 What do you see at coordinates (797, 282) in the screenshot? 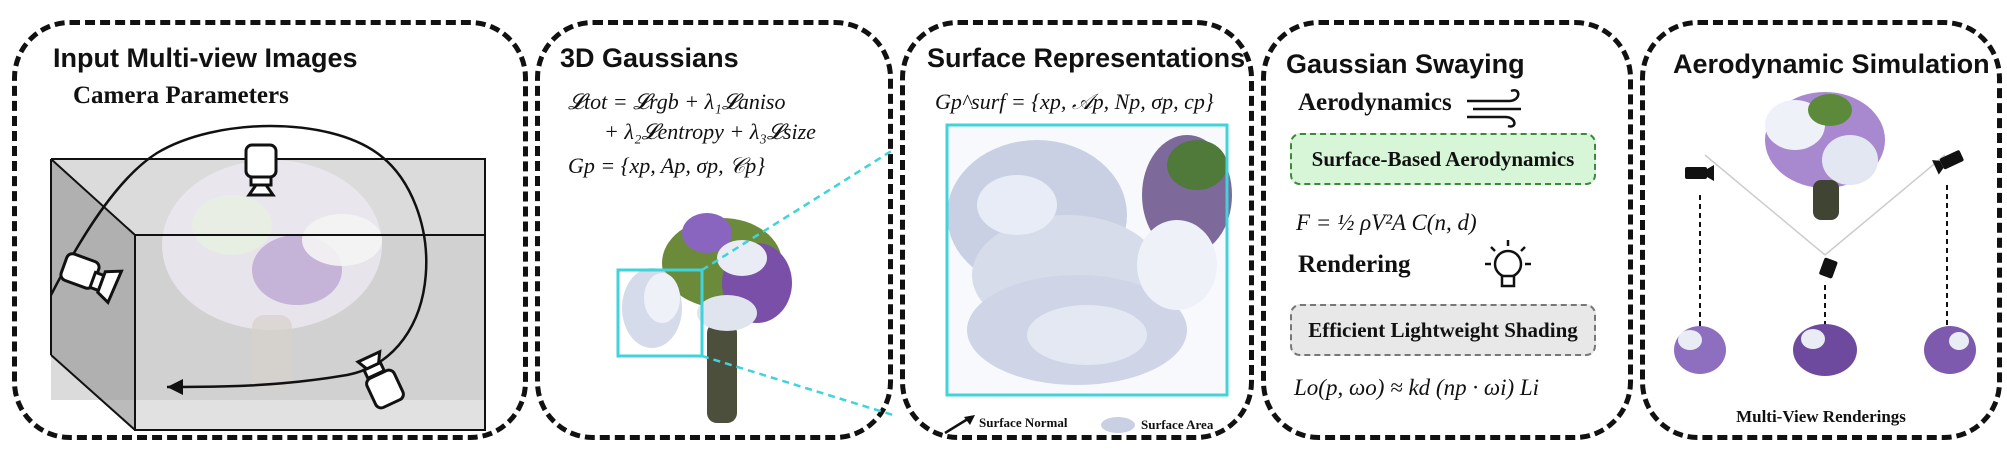
I see `zoom-connector-lines` at bounding box center [797, 282].